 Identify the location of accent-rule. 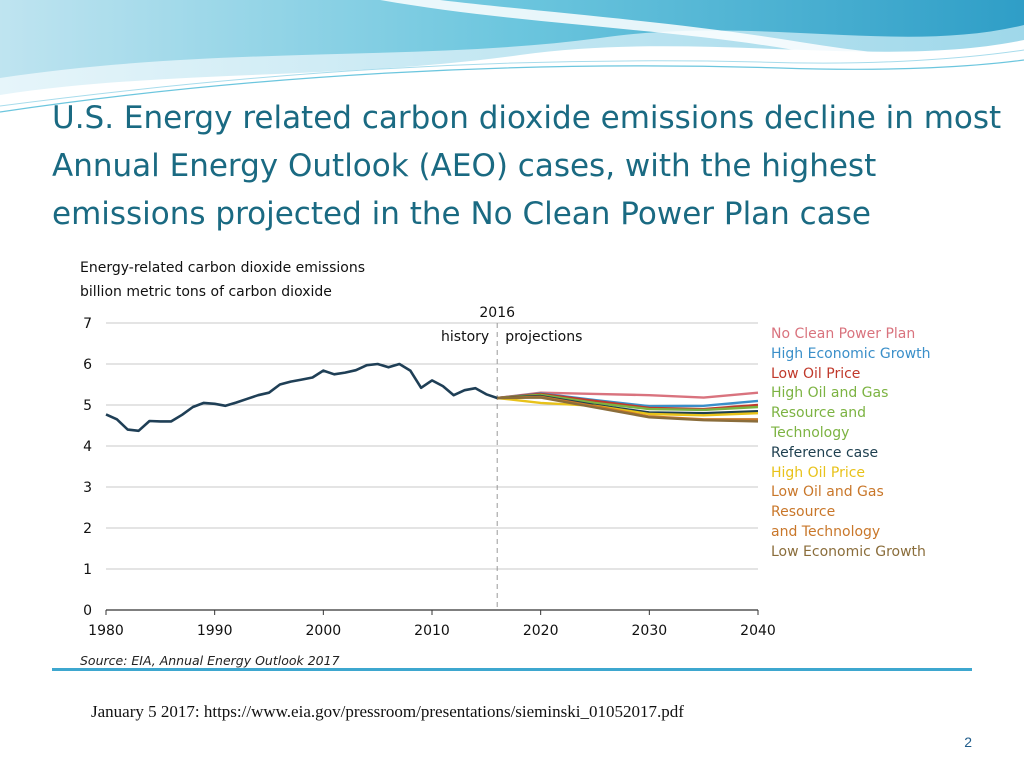
(512, 669).